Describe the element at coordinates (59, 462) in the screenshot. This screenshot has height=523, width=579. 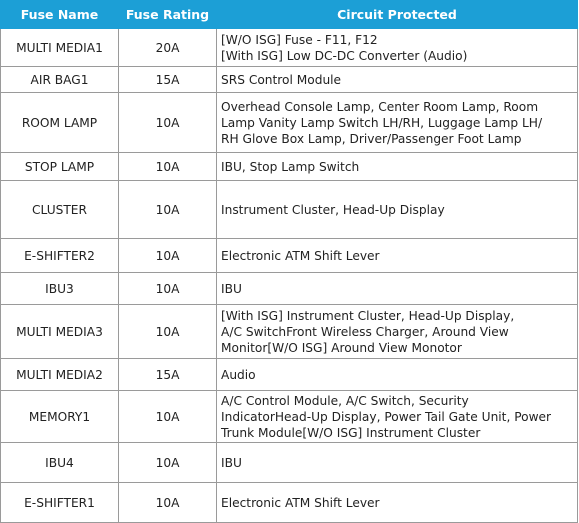
I see `fuse-name: IBU4` at that location.